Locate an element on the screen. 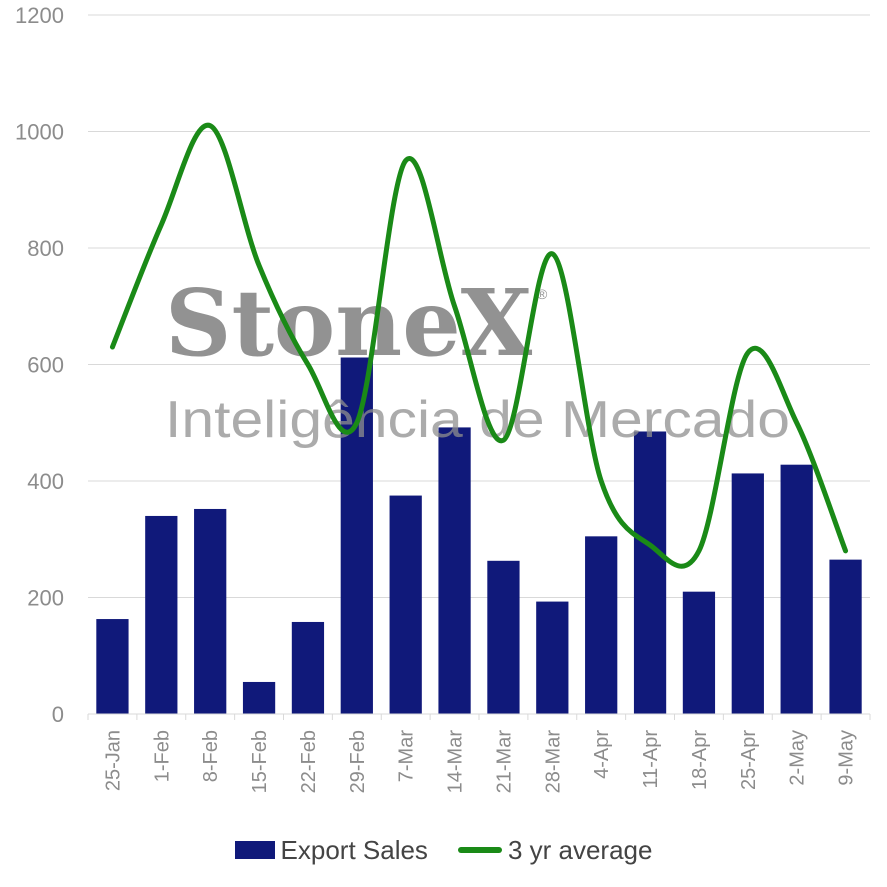 Image resolution: width=887 pixels, height=887 pixels. legend: Export Sales 3 yr average is located at coordinates (443, 850).